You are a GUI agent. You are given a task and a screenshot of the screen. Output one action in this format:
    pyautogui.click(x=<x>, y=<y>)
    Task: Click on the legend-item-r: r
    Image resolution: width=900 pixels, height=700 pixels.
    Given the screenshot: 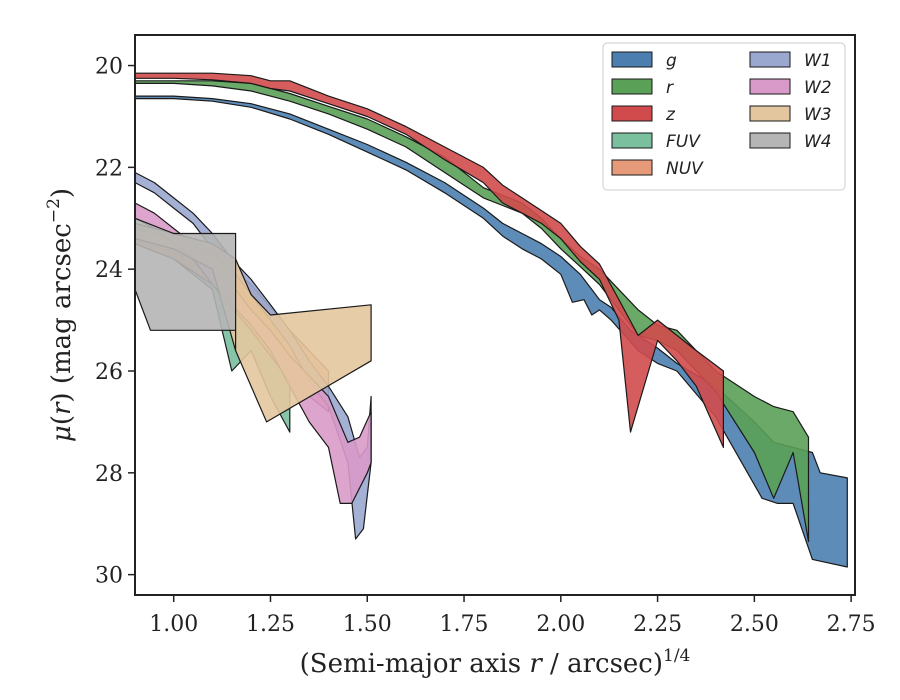 What is the action you would take?
    pyautogui.click(x=642, y=88)
    